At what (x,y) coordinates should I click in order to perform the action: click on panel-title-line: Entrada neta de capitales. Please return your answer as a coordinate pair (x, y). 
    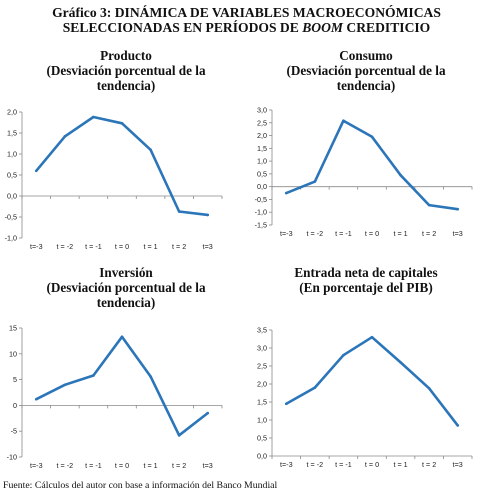
    Looking at the image, I should click on (366, 272).